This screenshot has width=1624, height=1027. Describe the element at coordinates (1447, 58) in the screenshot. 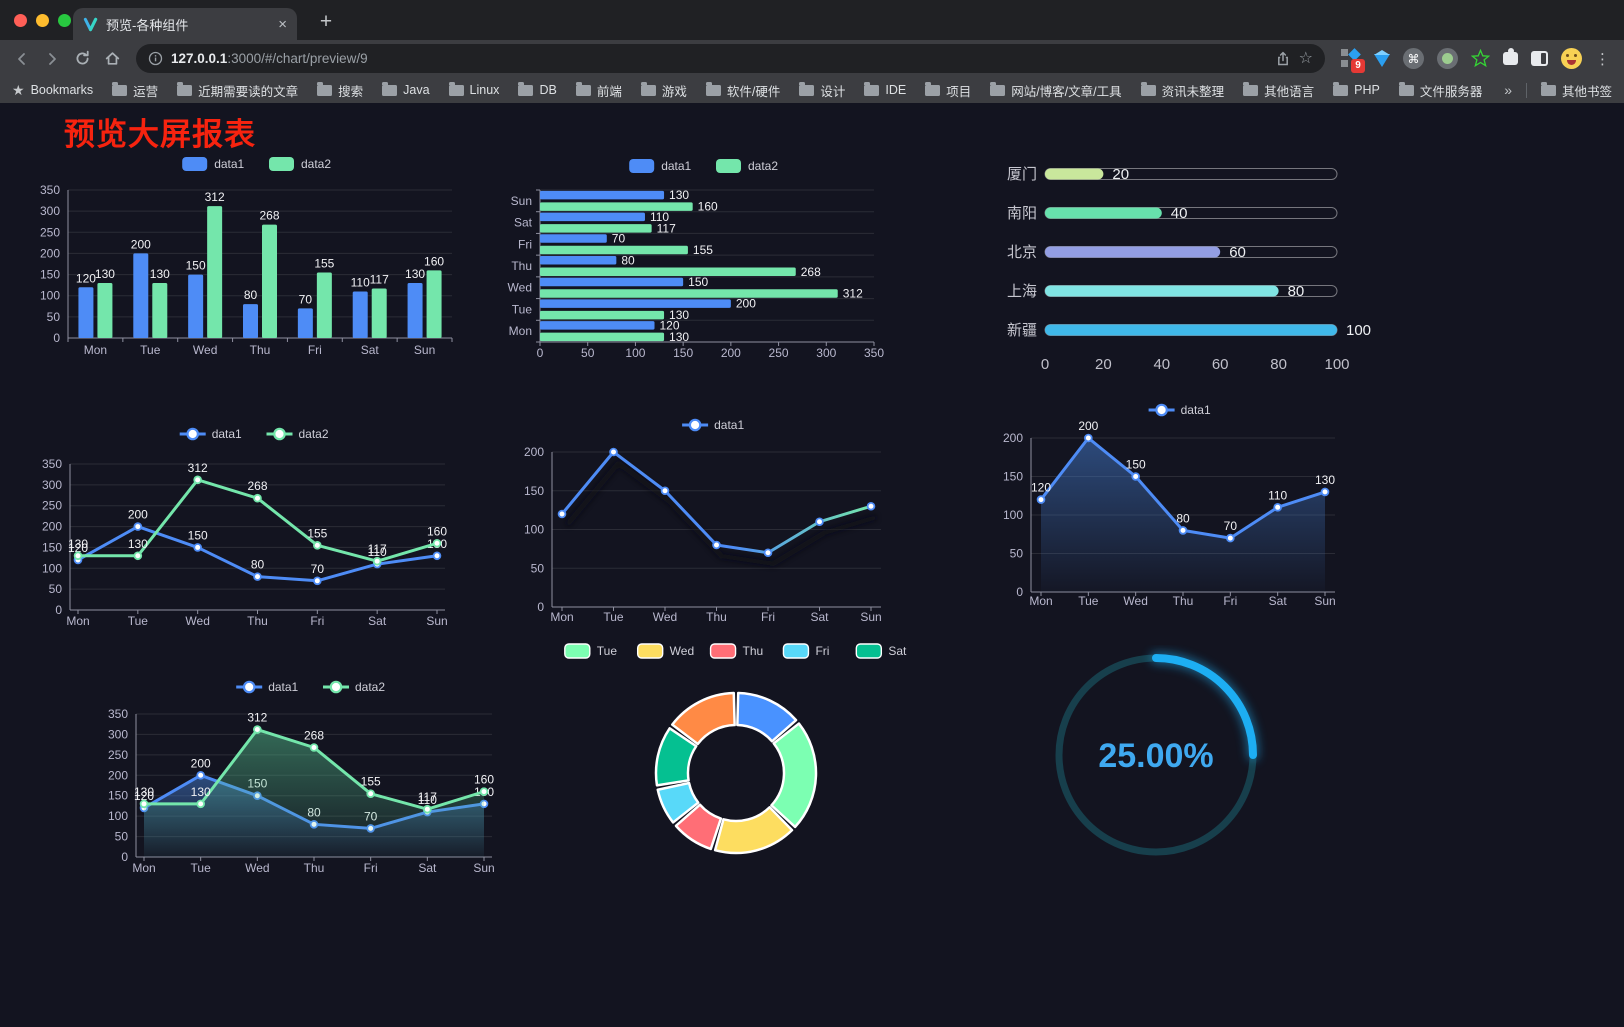

I see `record-extension-icon` at that location.